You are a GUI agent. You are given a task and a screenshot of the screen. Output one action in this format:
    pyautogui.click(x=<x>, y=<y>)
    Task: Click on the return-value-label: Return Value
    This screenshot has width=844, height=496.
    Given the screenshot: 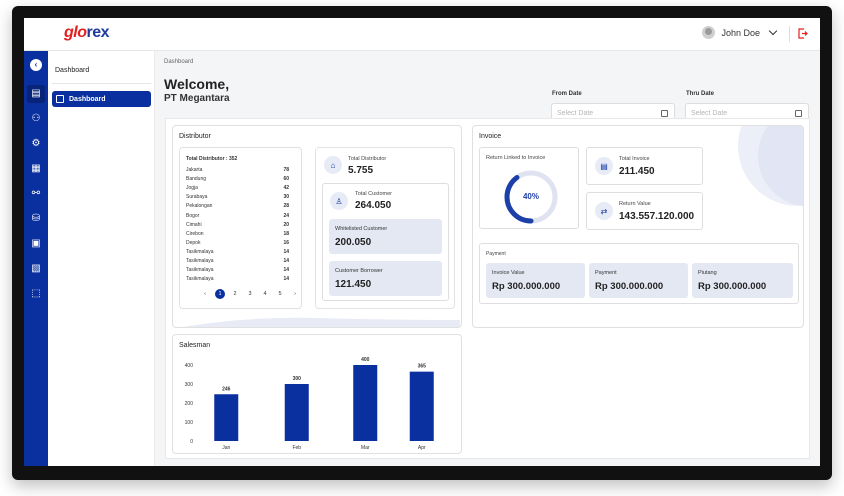 What is the action you would take?
    pyautogui.click(x=635, y=204)
    